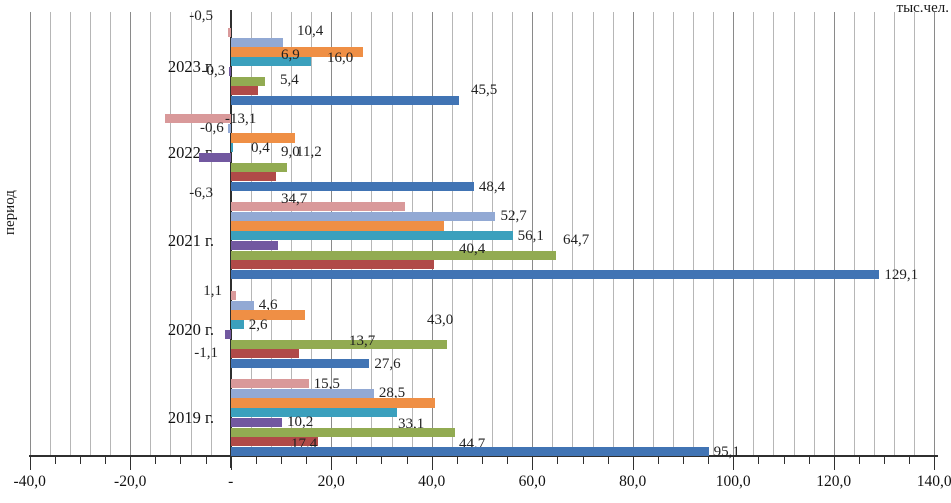  Describe the element at coordinates (332, 265) in the screenshot. I see `bar-series-dark-red-2021` at that location.